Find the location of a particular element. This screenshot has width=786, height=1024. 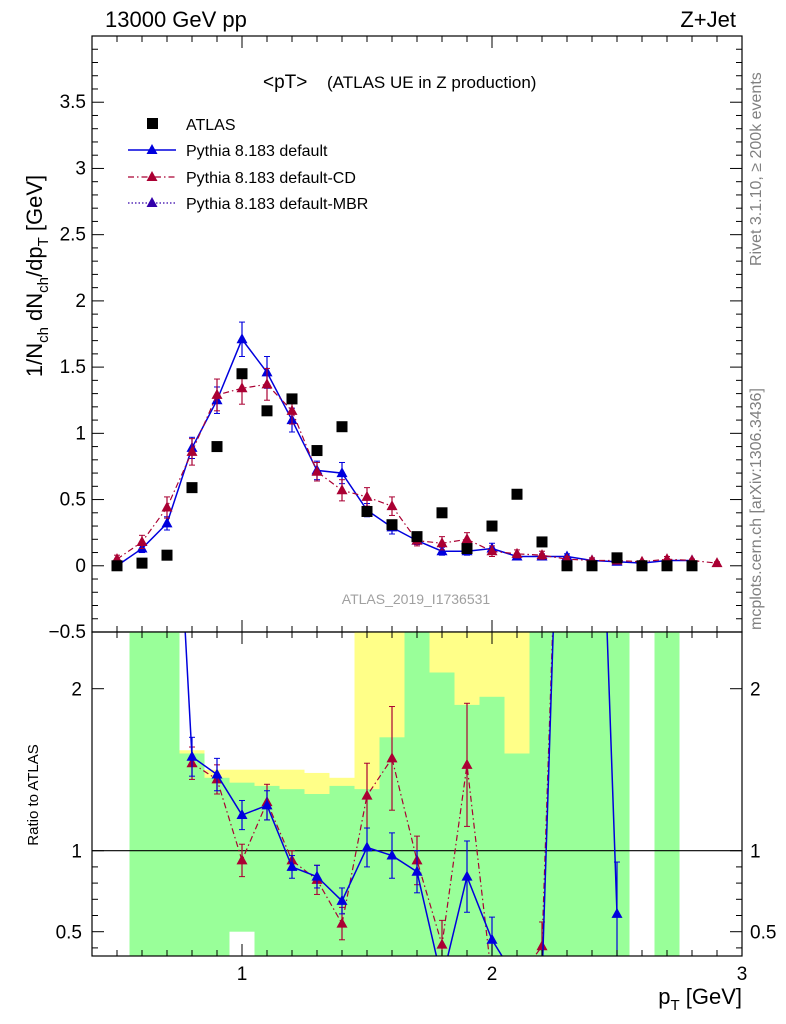

legend-entry-mbr: Pythia 8.183 default-MBR is located at coordinates (248, 204).